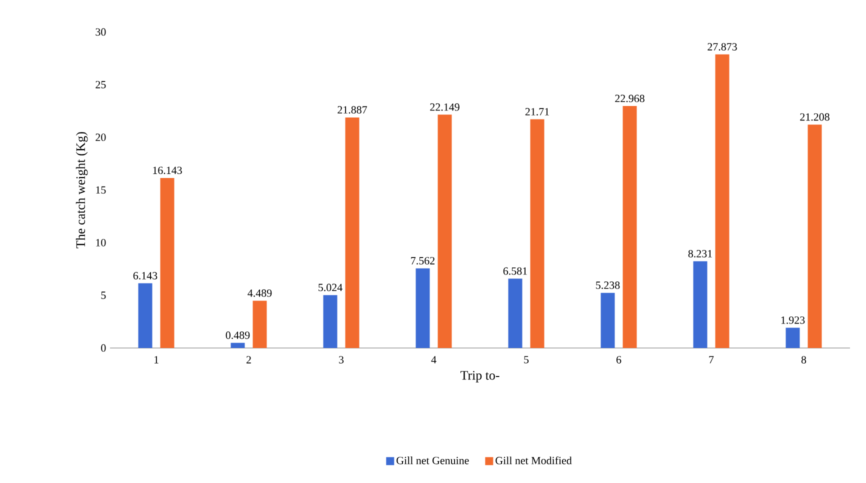 The image size is (866, 483). What do you see at coordinates (422, 260) in the screenshot?
I see `data-label: 7.562` at bounding box center [422, 260].